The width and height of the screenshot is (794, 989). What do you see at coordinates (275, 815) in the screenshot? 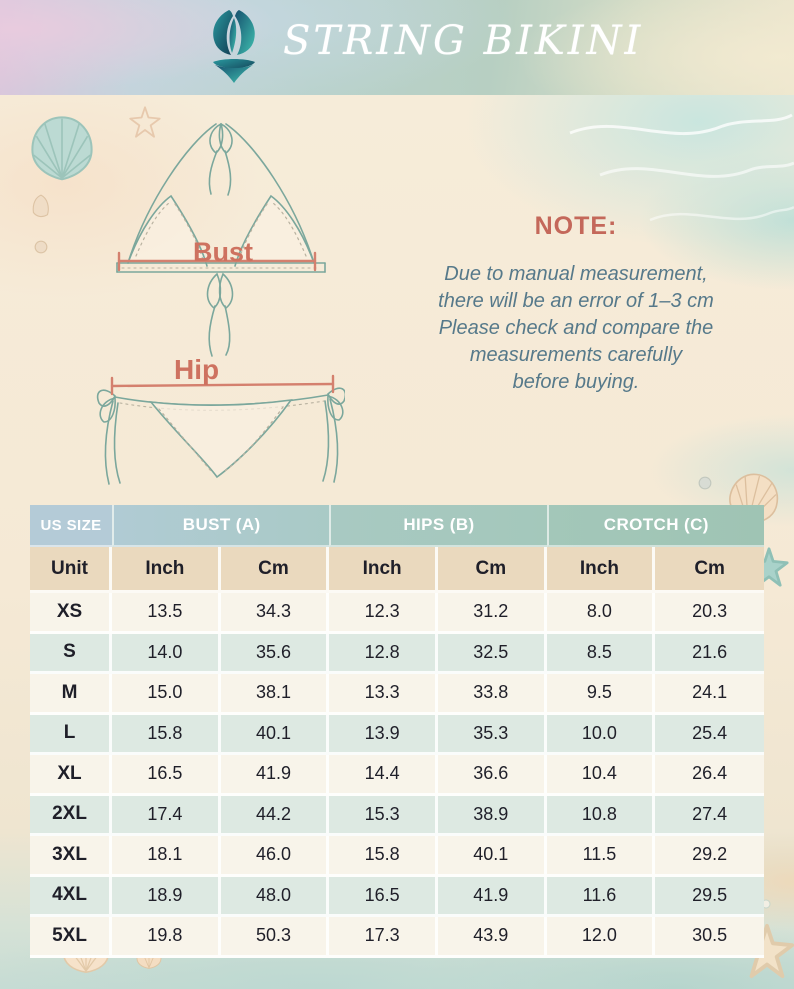
I see `table-cell: 44.2` at bounding box center [275, 815].